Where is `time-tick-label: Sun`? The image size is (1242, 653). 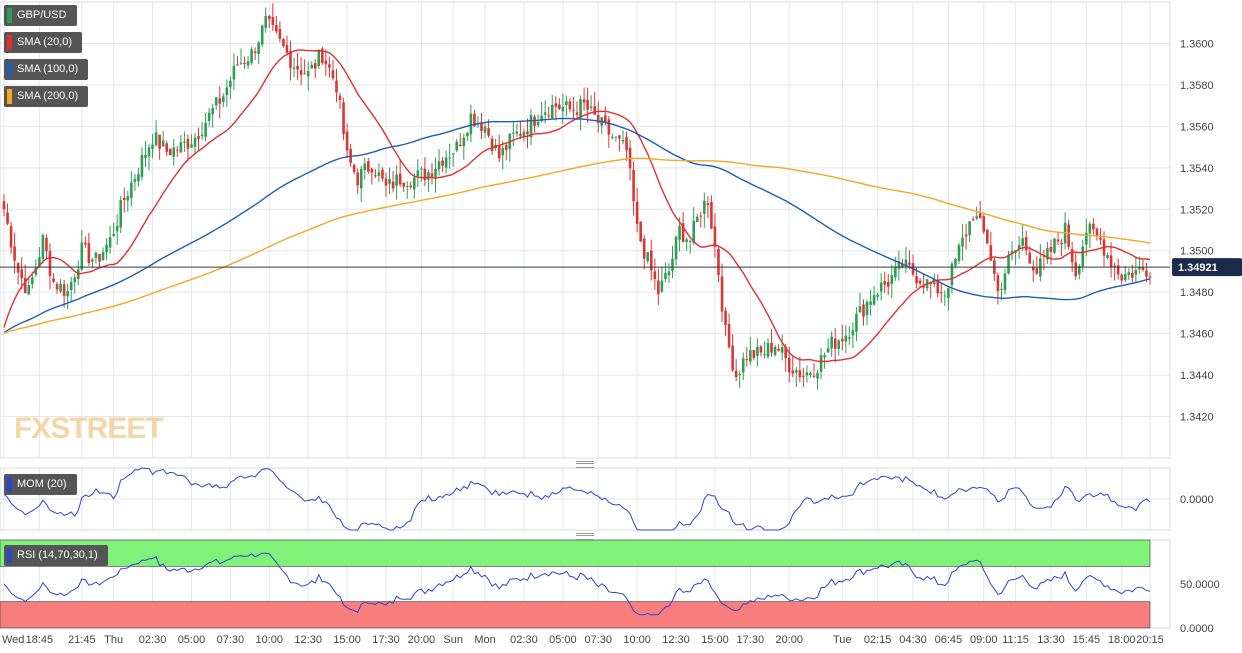
time-tick-label: Sun is located at coordinates (453, 640).